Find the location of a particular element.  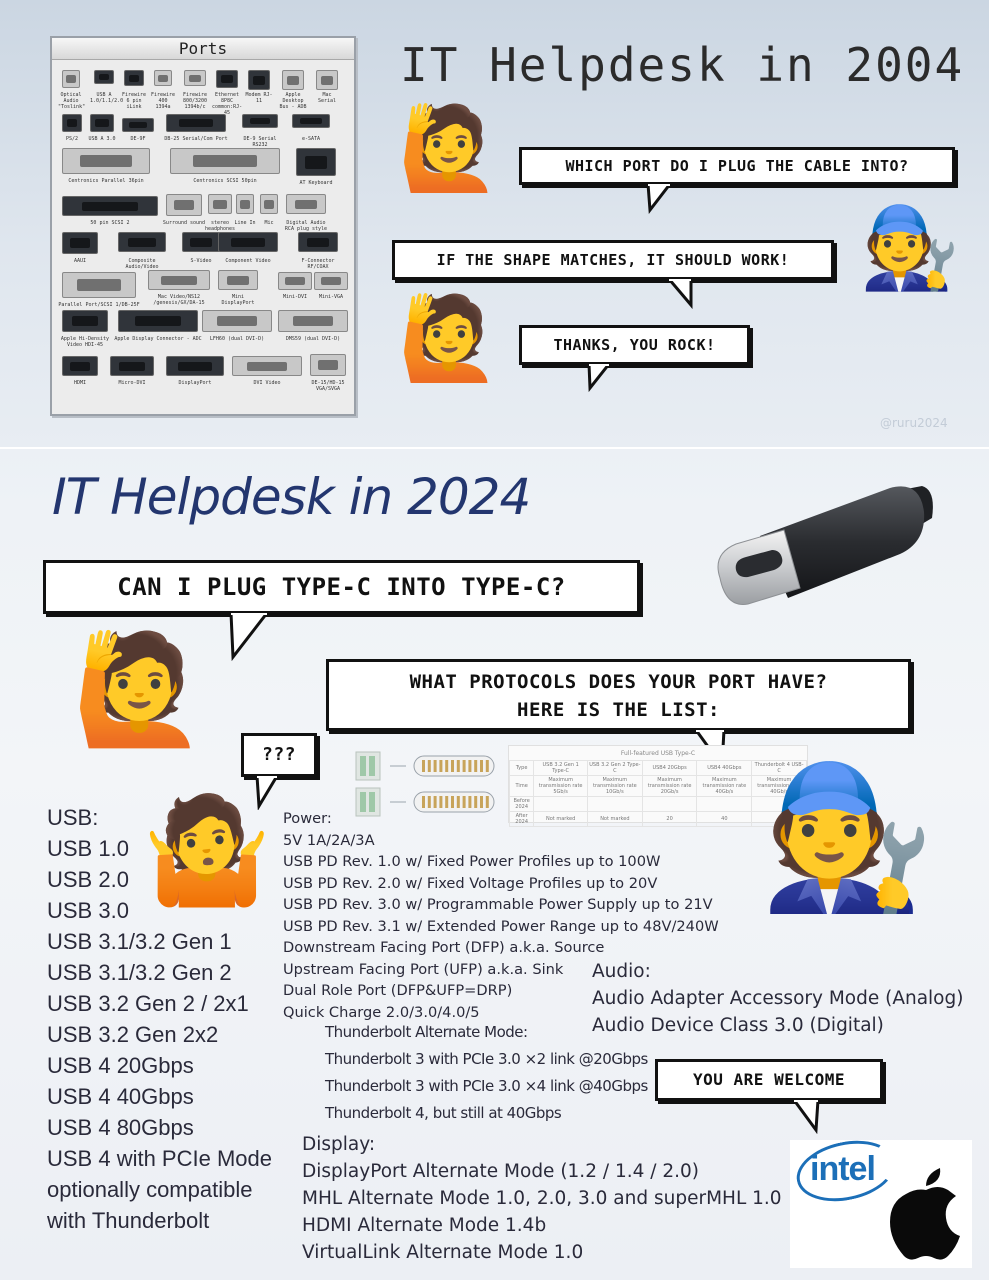

port-item: Firewire 800/3200 1394b/c is located at coordinates (195, 90).